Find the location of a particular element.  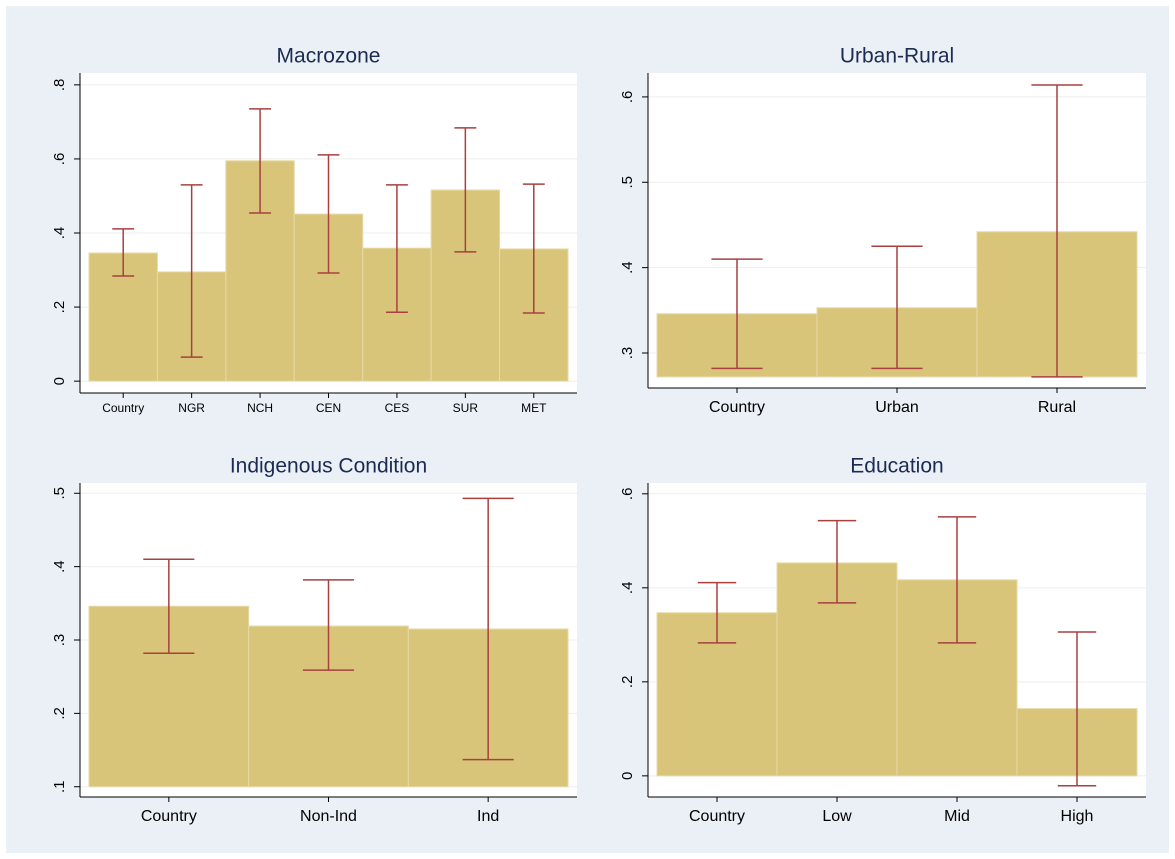

x-tick-label: High is located at coordinates (1077, 816).